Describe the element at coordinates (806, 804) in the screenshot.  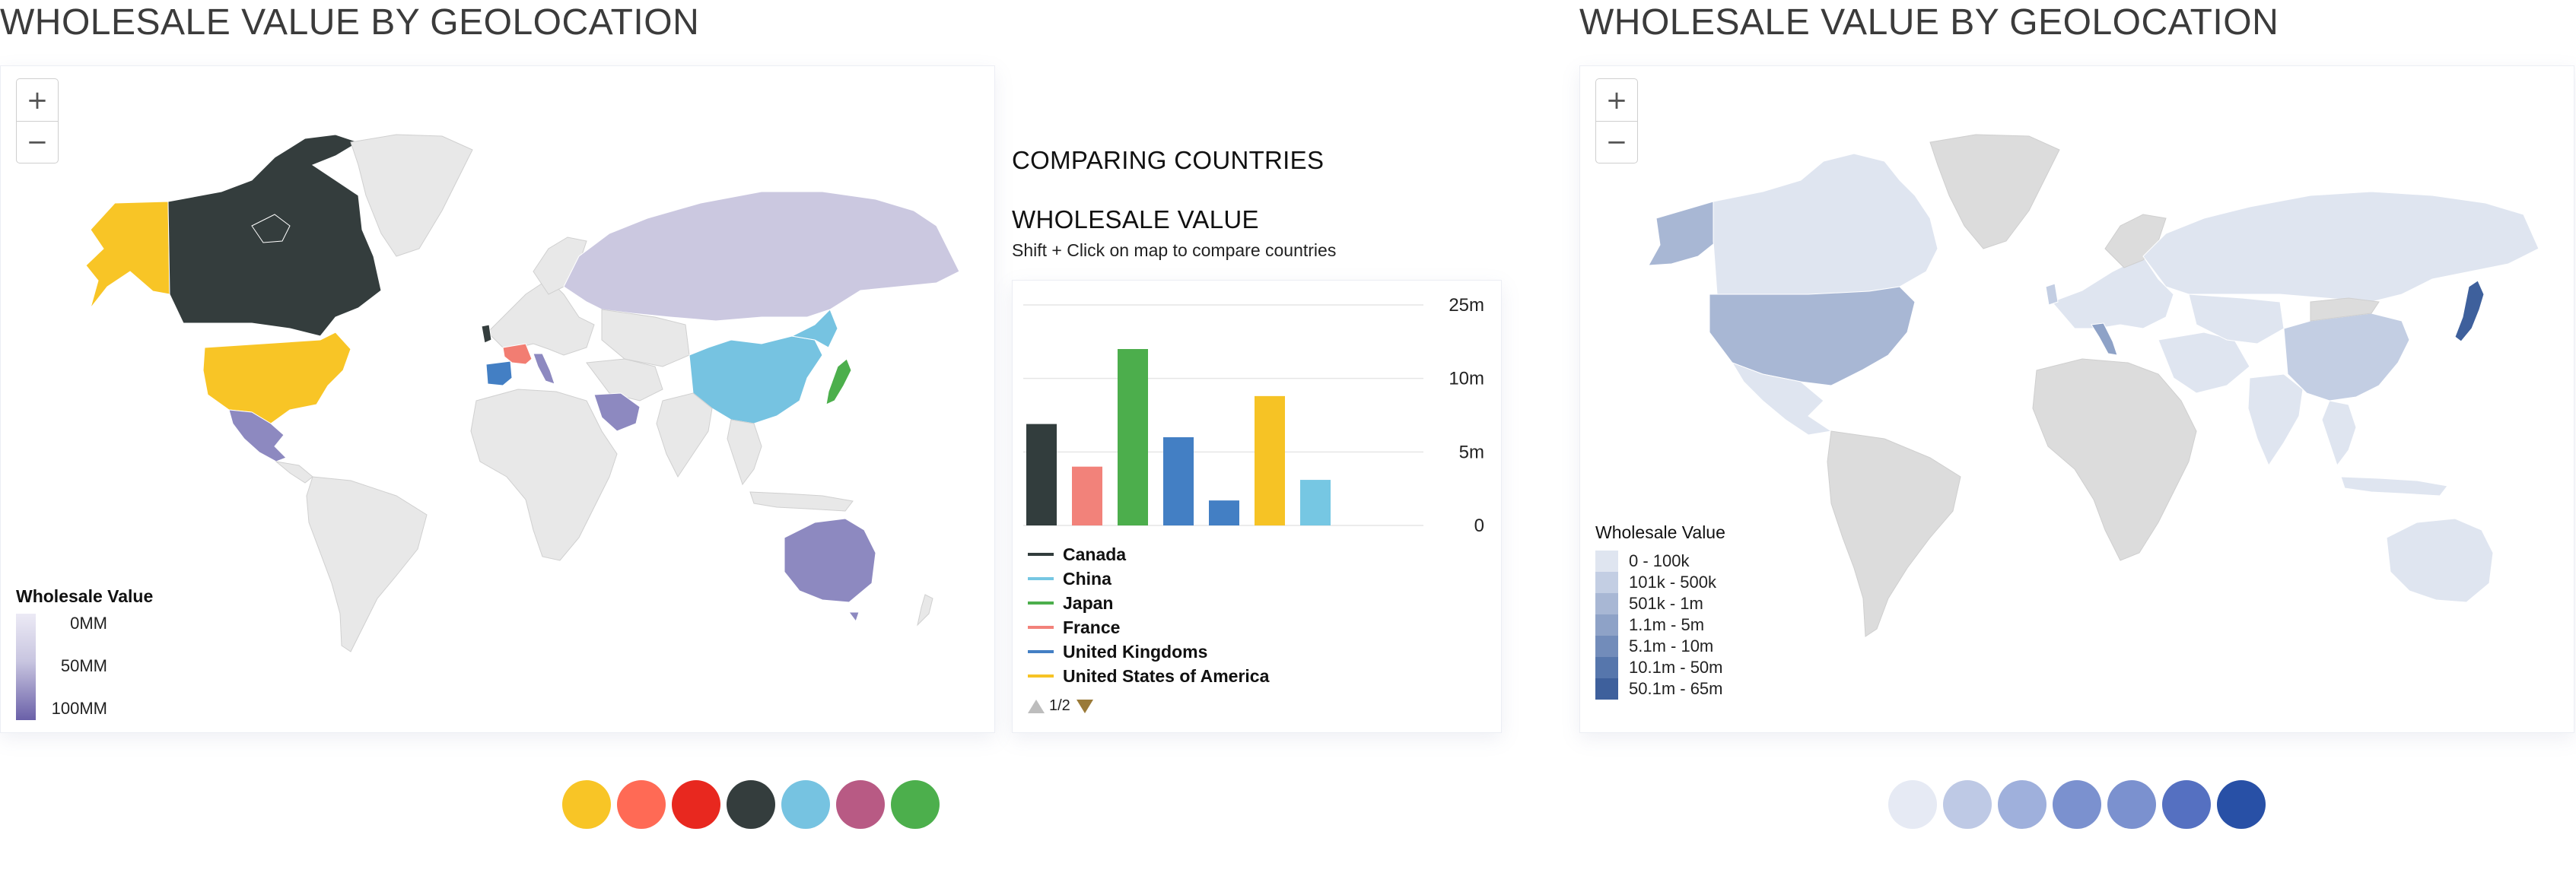
I see `palette-dot-sky-blue` at that location.